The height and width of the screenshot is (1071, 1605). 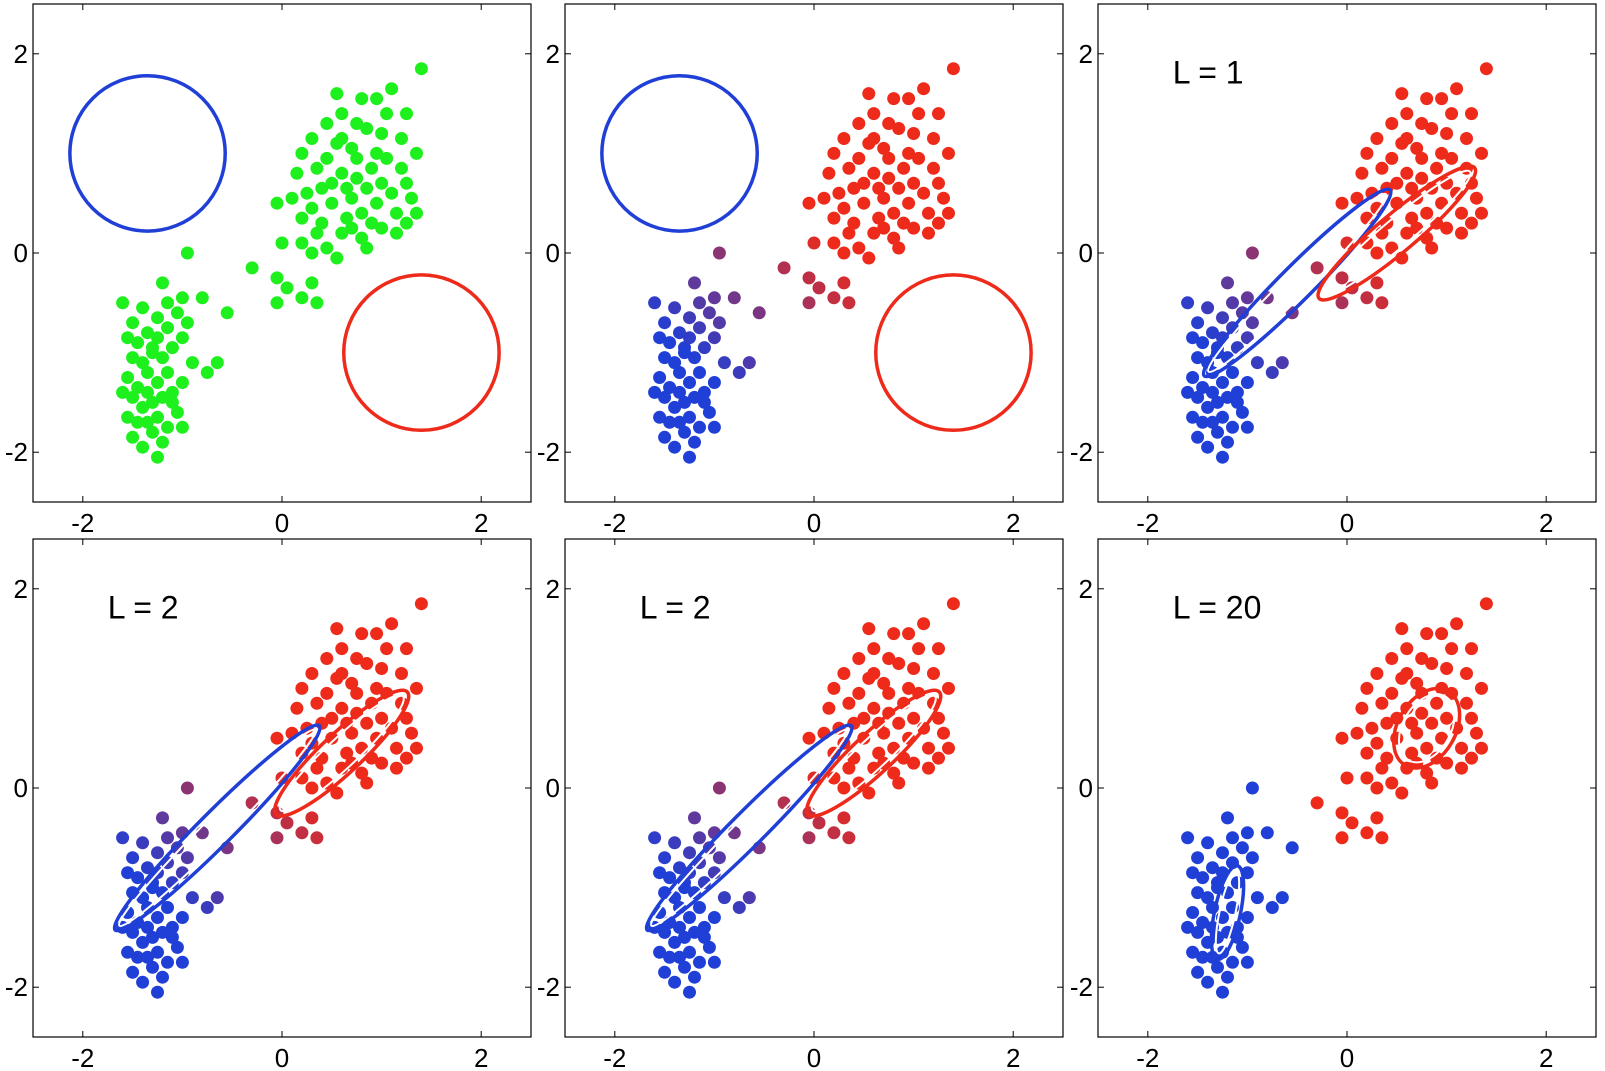 What do you see at coordinates (1013, 1057) in the screenshot?
I see `x-tick-label: 2` at bounding box center [1013, 1057].